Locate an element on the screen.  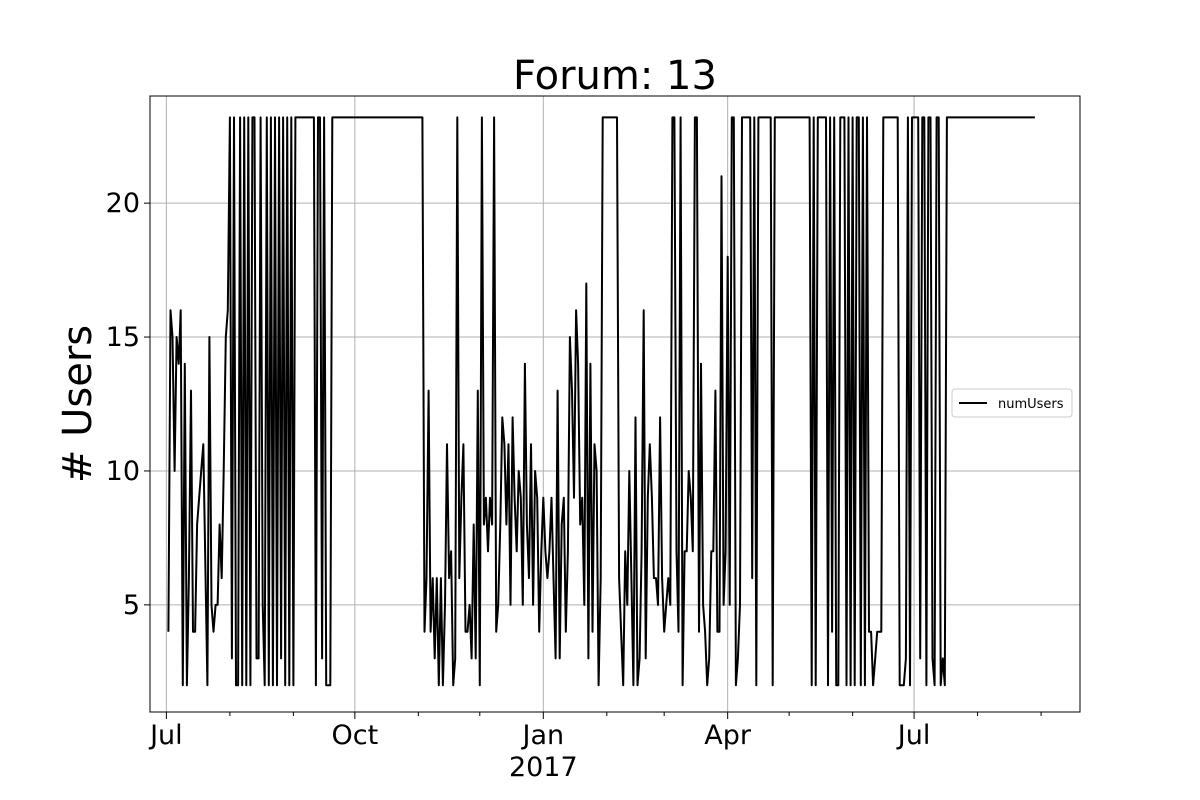
x-tick-label-1: Oct is located at coordinates (355, 735).